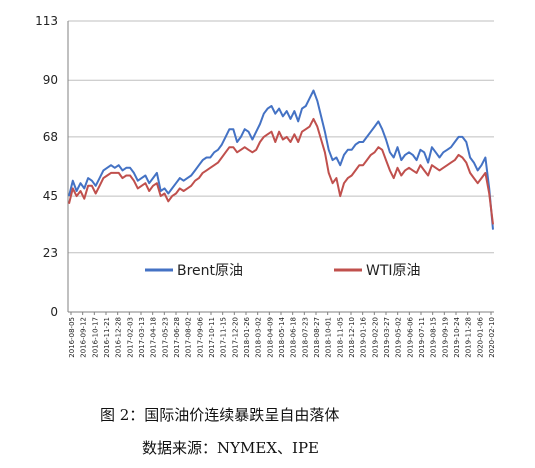  I want to click on x-tick-label: 2019-09-19, so click(445, 337).